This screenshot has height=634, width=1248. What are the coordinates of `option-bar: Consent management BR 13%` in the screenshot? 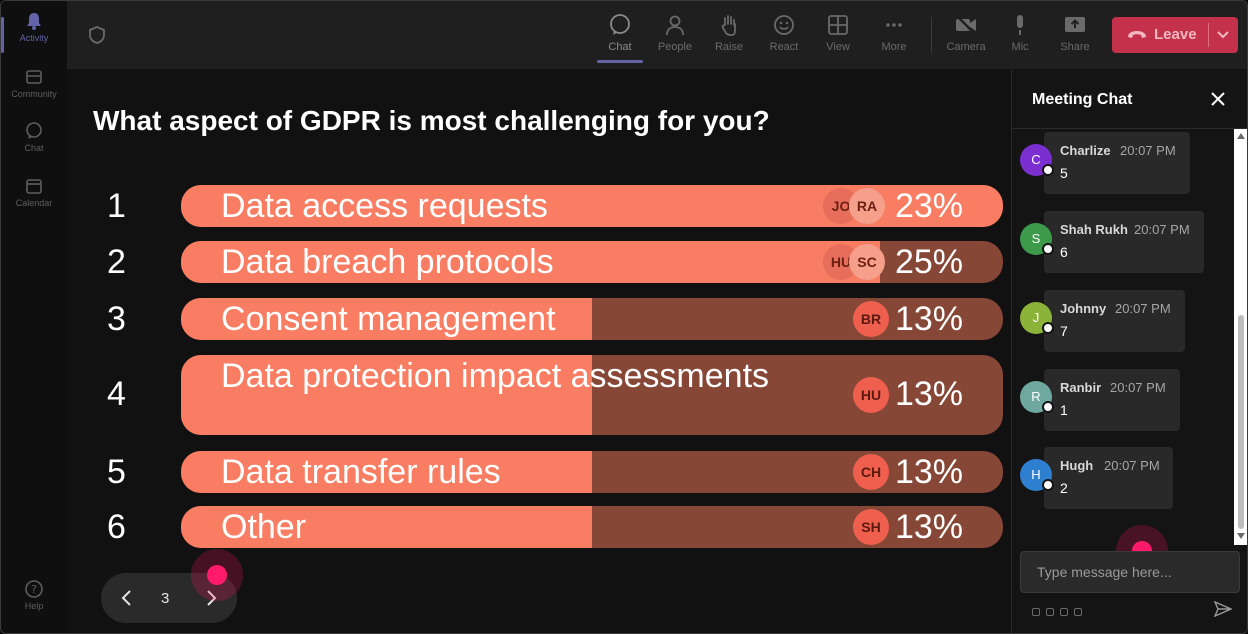 It's located at (592, 319).